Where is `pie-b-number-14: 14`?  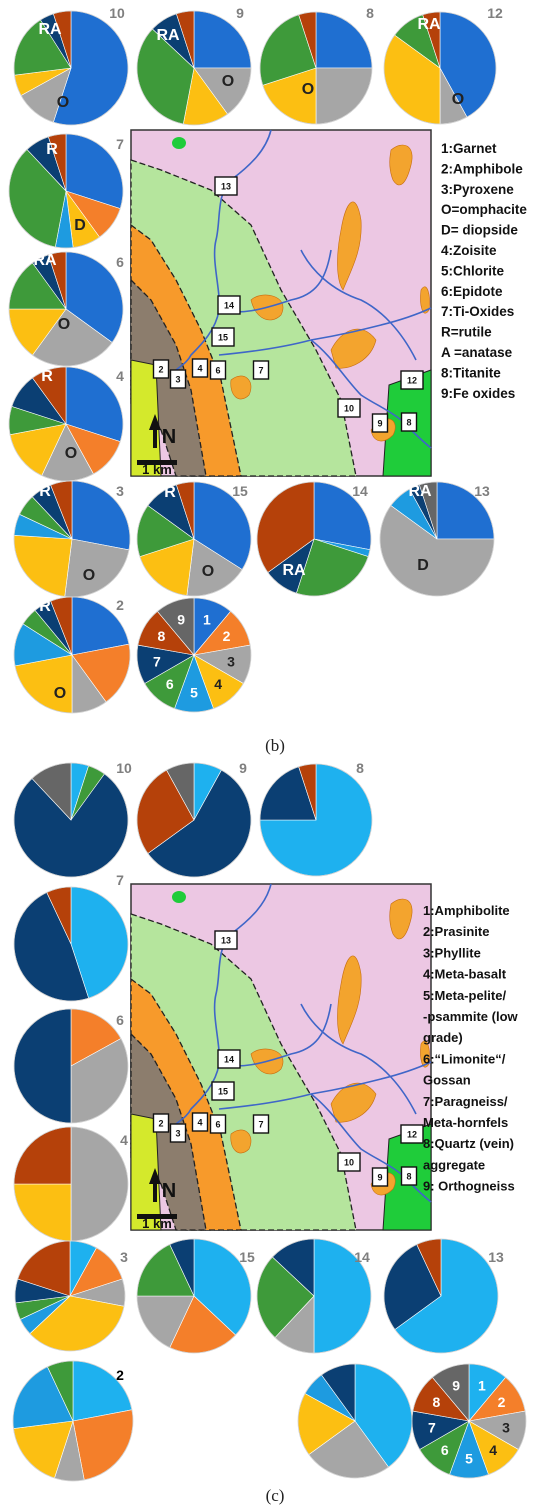 pie-b-number-14: 14 is located at coordinates (360, 491).